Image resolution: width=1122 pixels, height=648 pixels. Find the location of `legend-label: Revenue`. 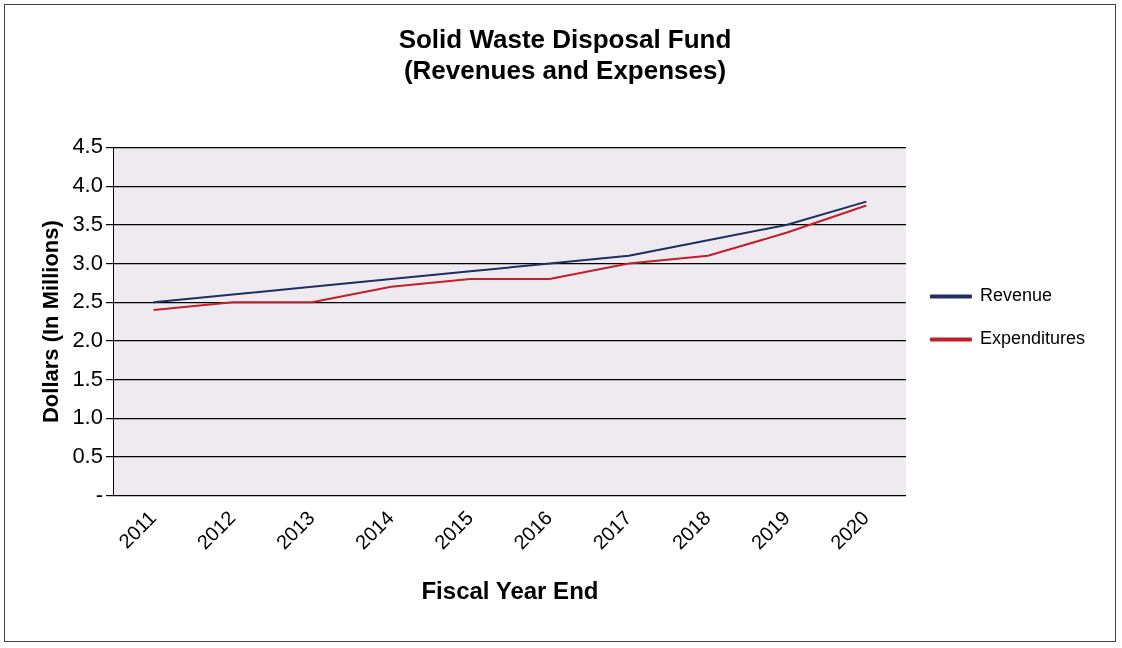

legend-label: Revenue is located at coordinates (1015, 295).